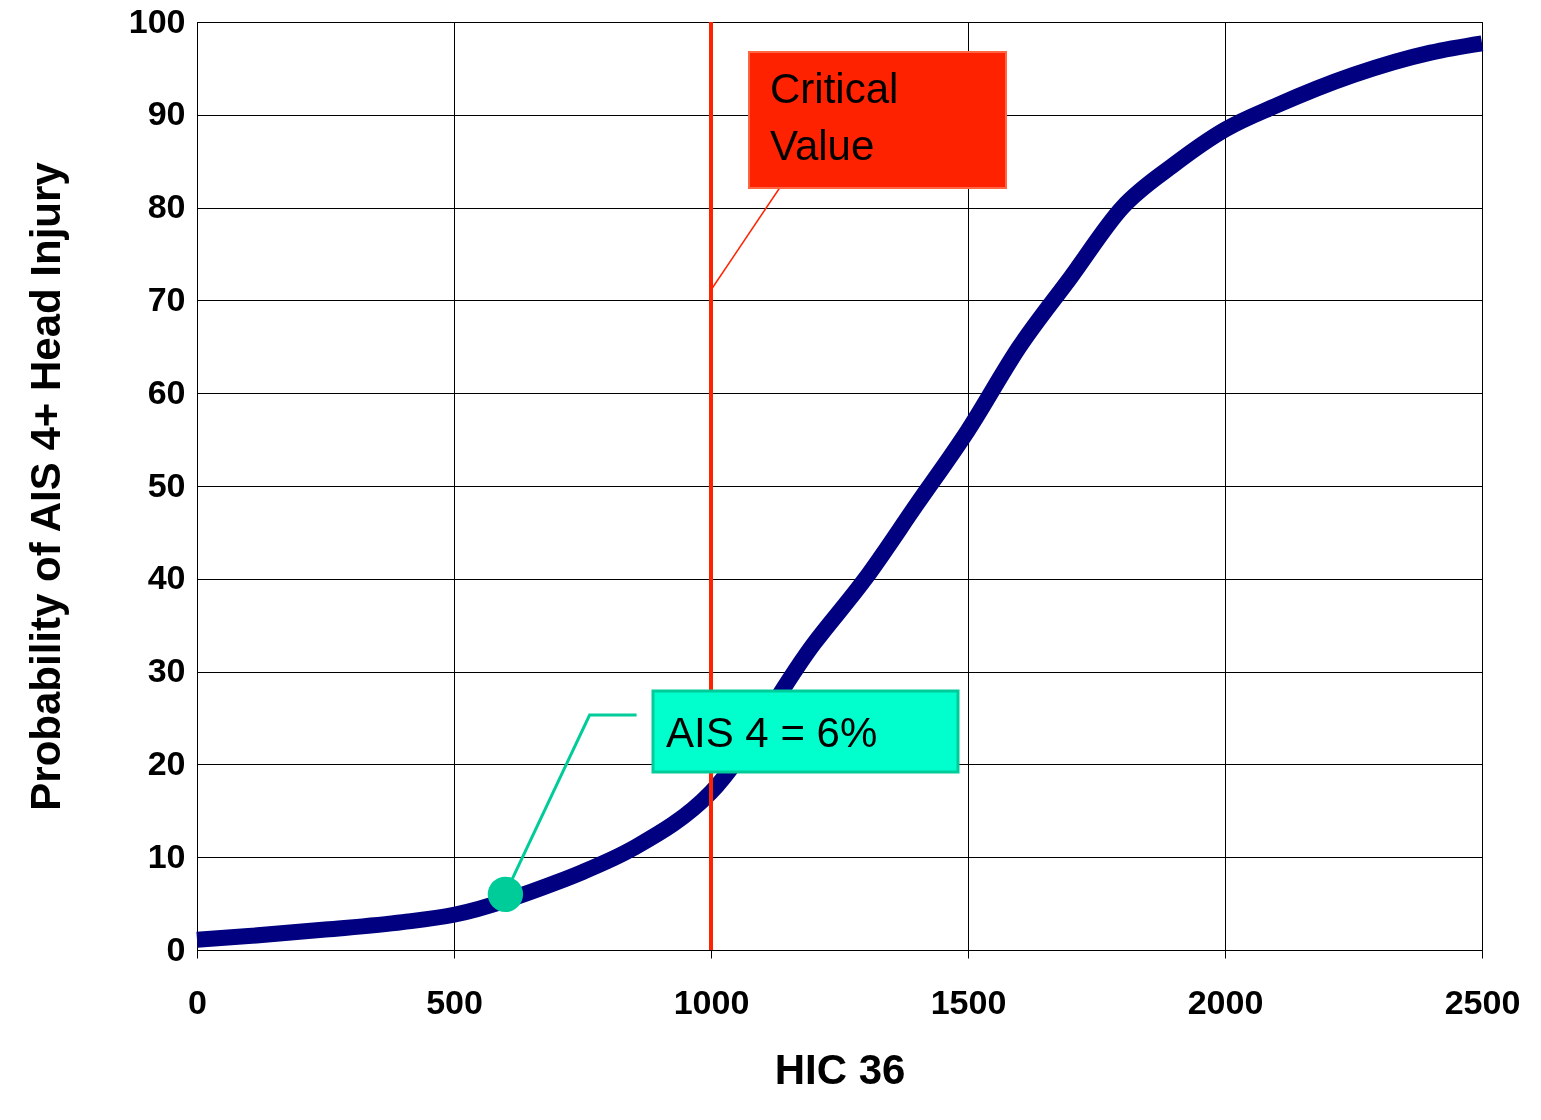 The width and height of the screenshot is (1541, 1120). Describe the element at coordinates (968, 1001) in the screenshot. I see `x-tick-label: 1500` at that location.